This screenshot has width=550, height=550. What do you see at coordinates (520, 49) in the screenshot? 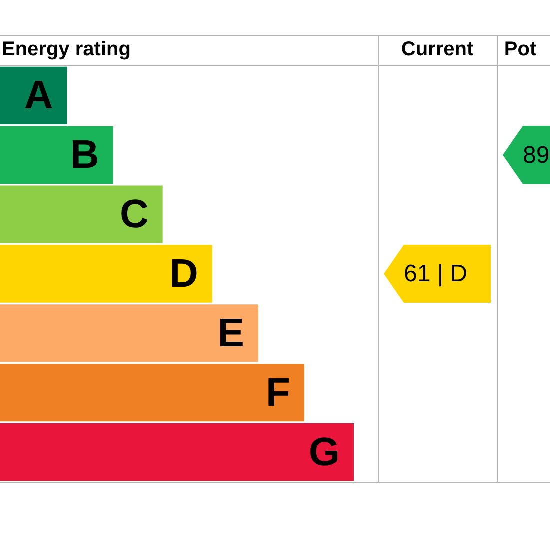
I see `text: Pot` at bounding box center [520, 49].